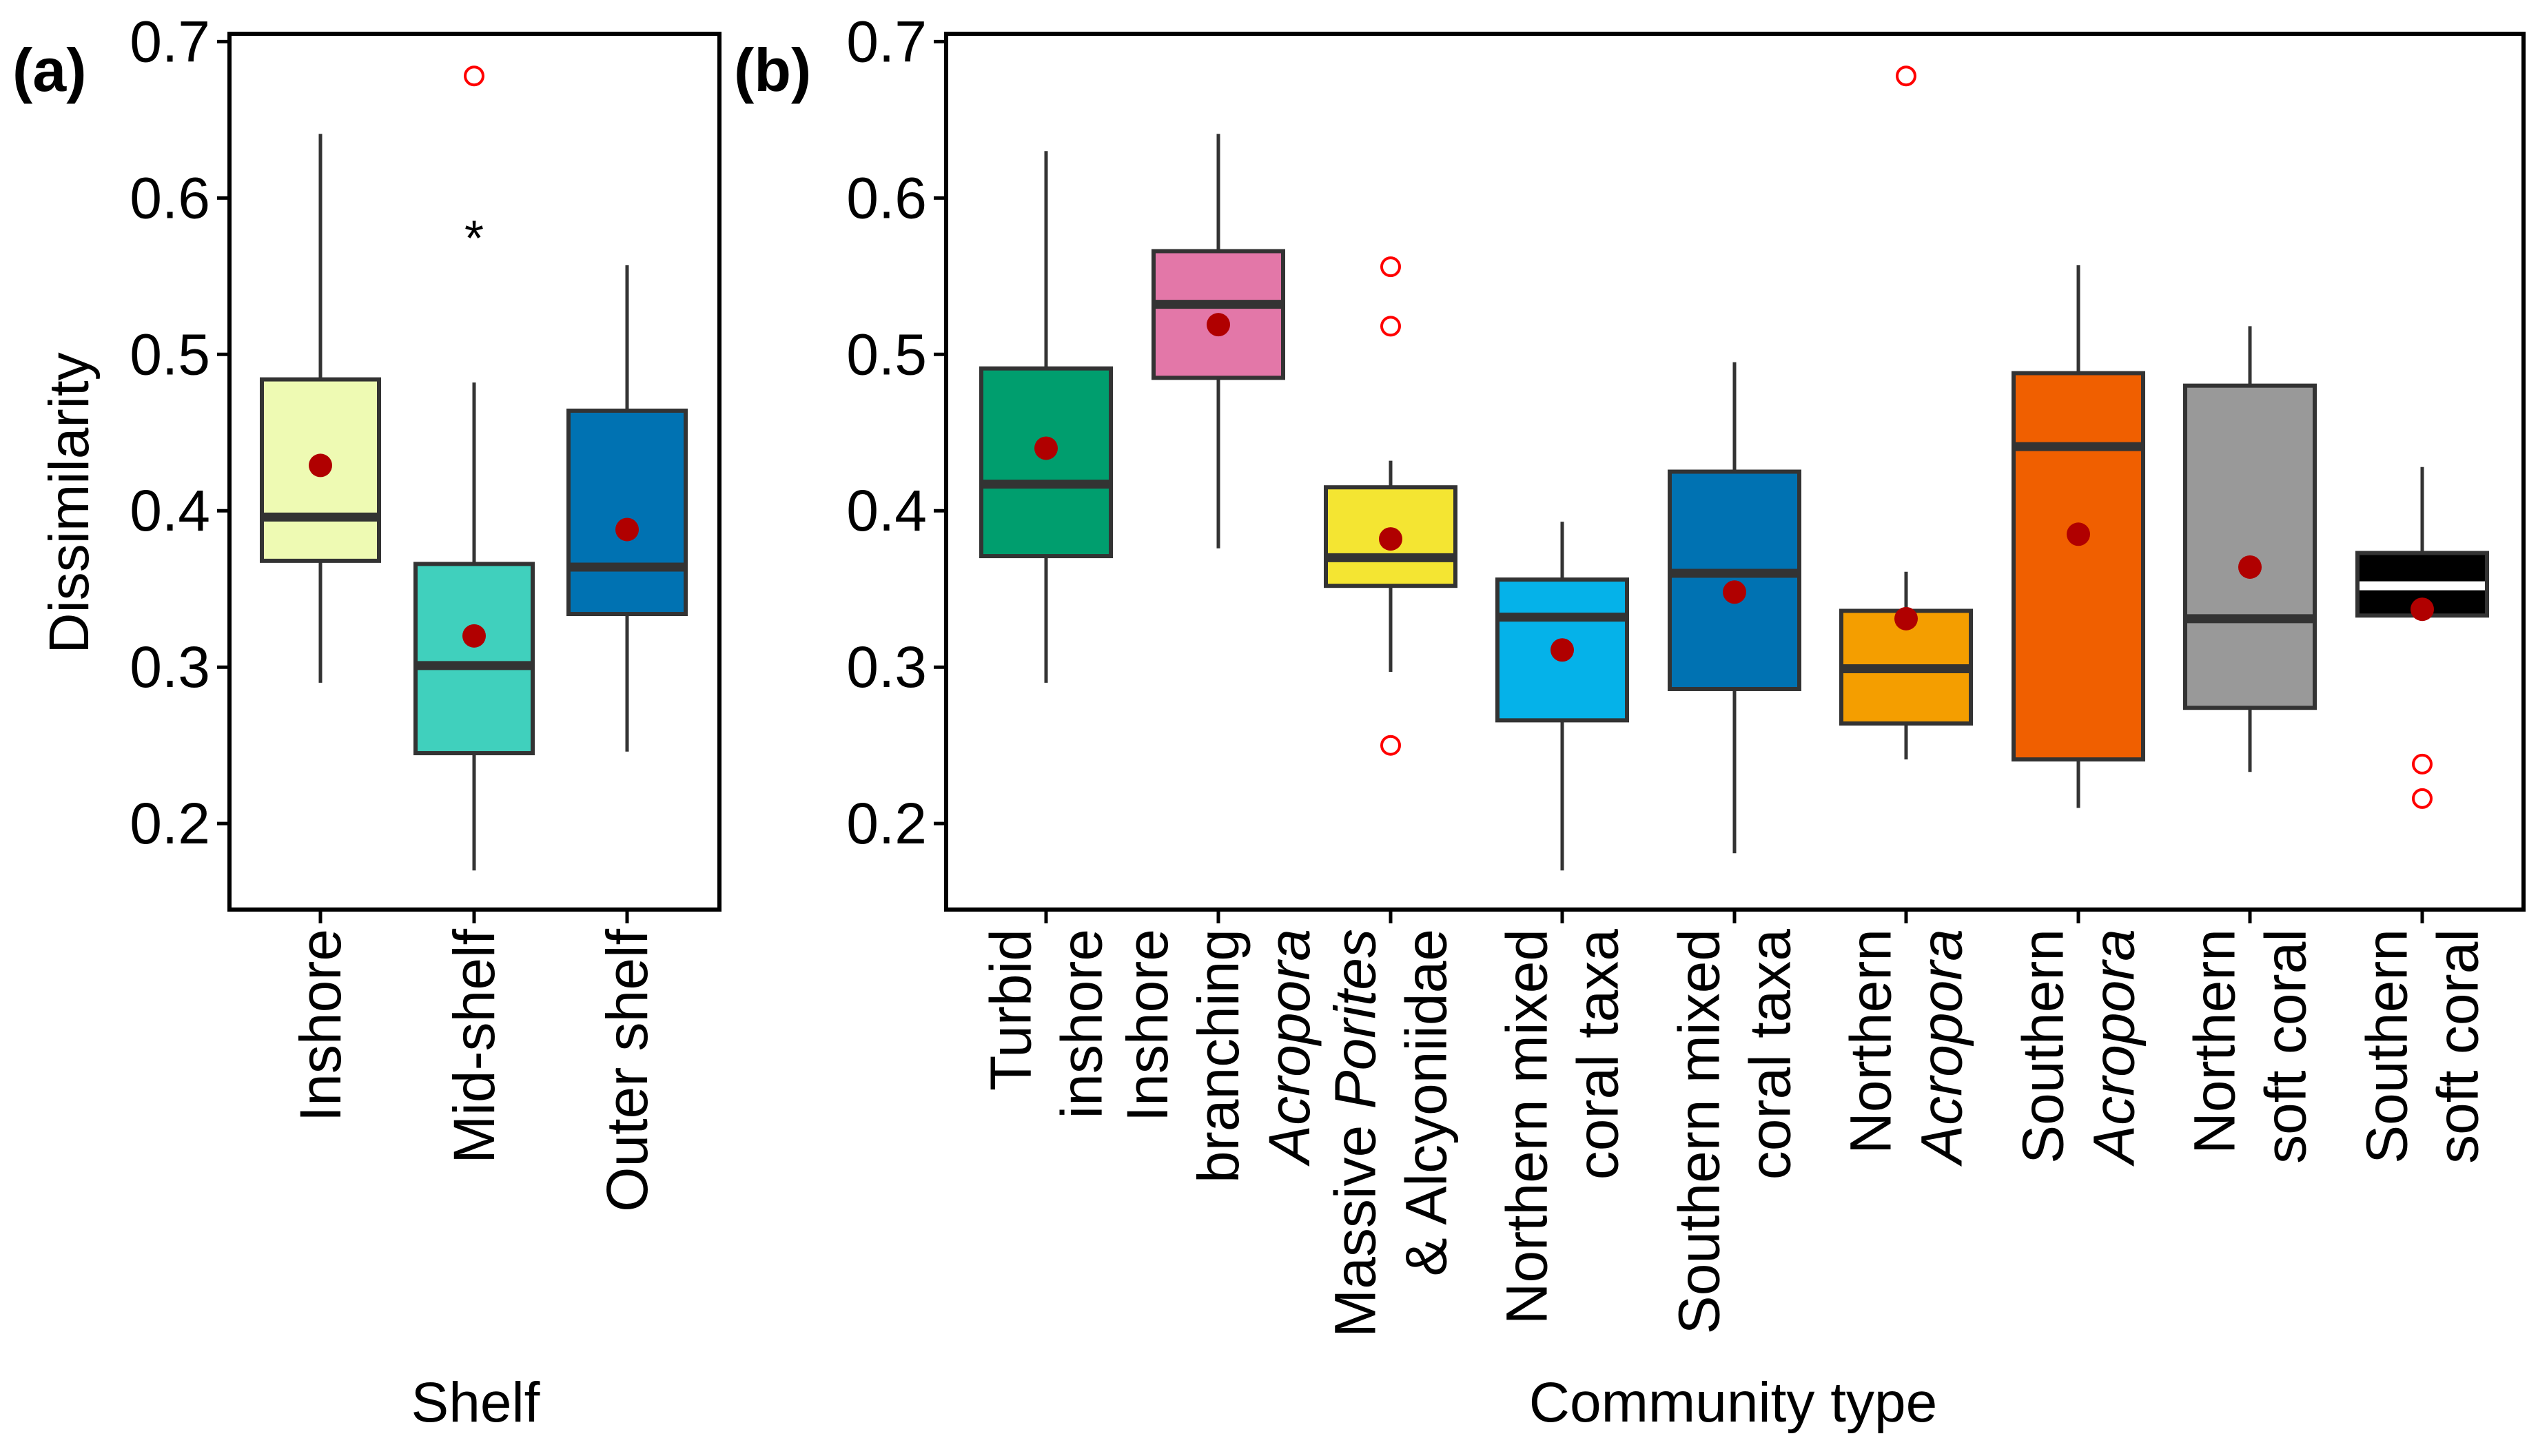  Describe the element at coordinates (1426, 1102) in the screenshot. I see `x-tick-label: & Alcyoniidae` at that location.